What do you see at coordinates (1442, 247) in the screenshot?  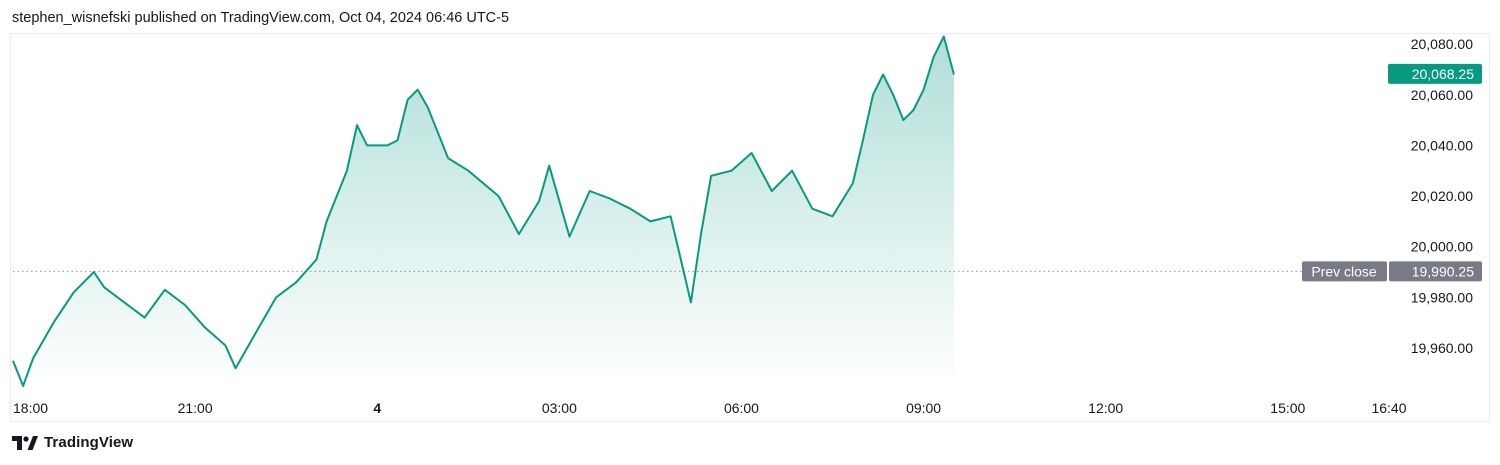 I see `y-tick-label: 20,000.00` at bounding box center [1442, 247].